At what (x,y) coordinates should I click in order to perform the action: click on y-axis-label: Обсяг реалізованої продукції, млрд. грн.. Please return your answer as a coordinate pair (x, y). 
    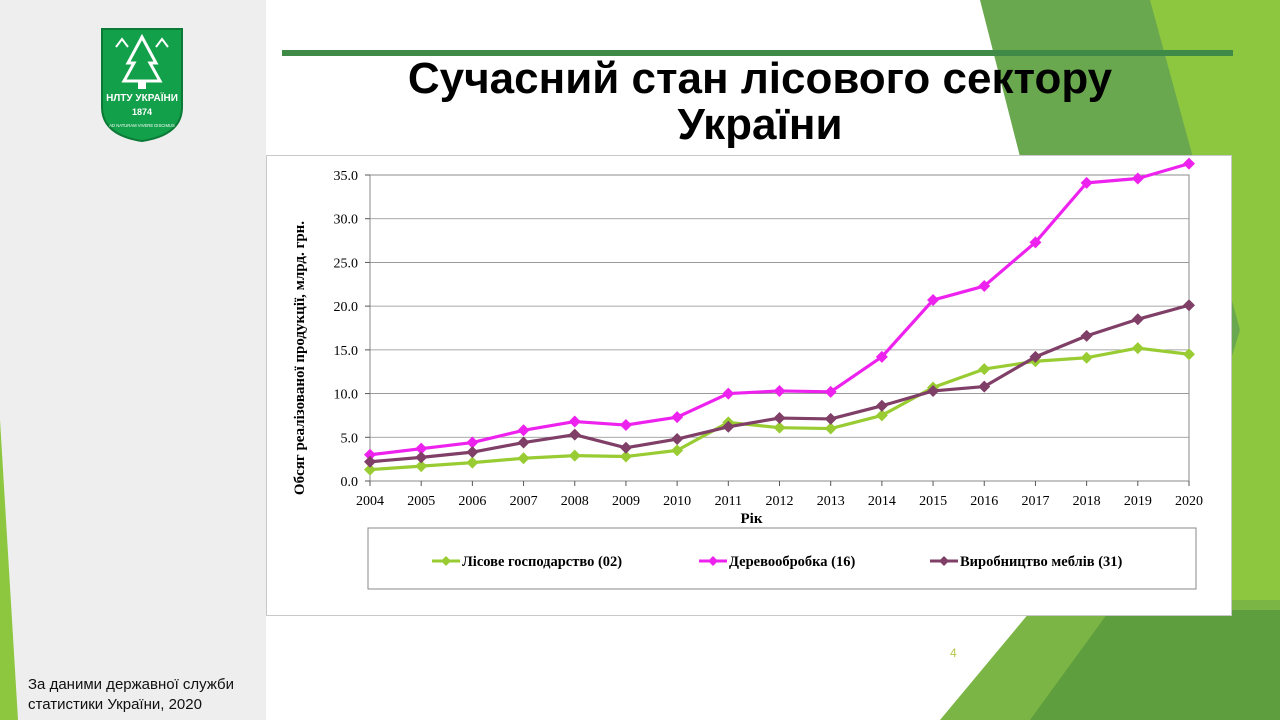
    Looking at the image, I should click on (300, 358).